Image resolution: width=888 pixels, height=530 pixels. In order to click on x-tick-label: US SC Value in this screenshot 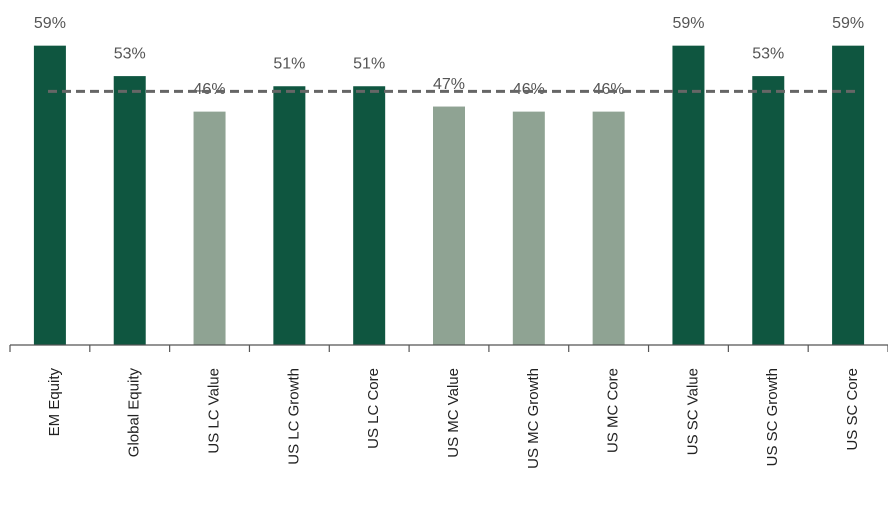, I will do `click(692, 411)`.